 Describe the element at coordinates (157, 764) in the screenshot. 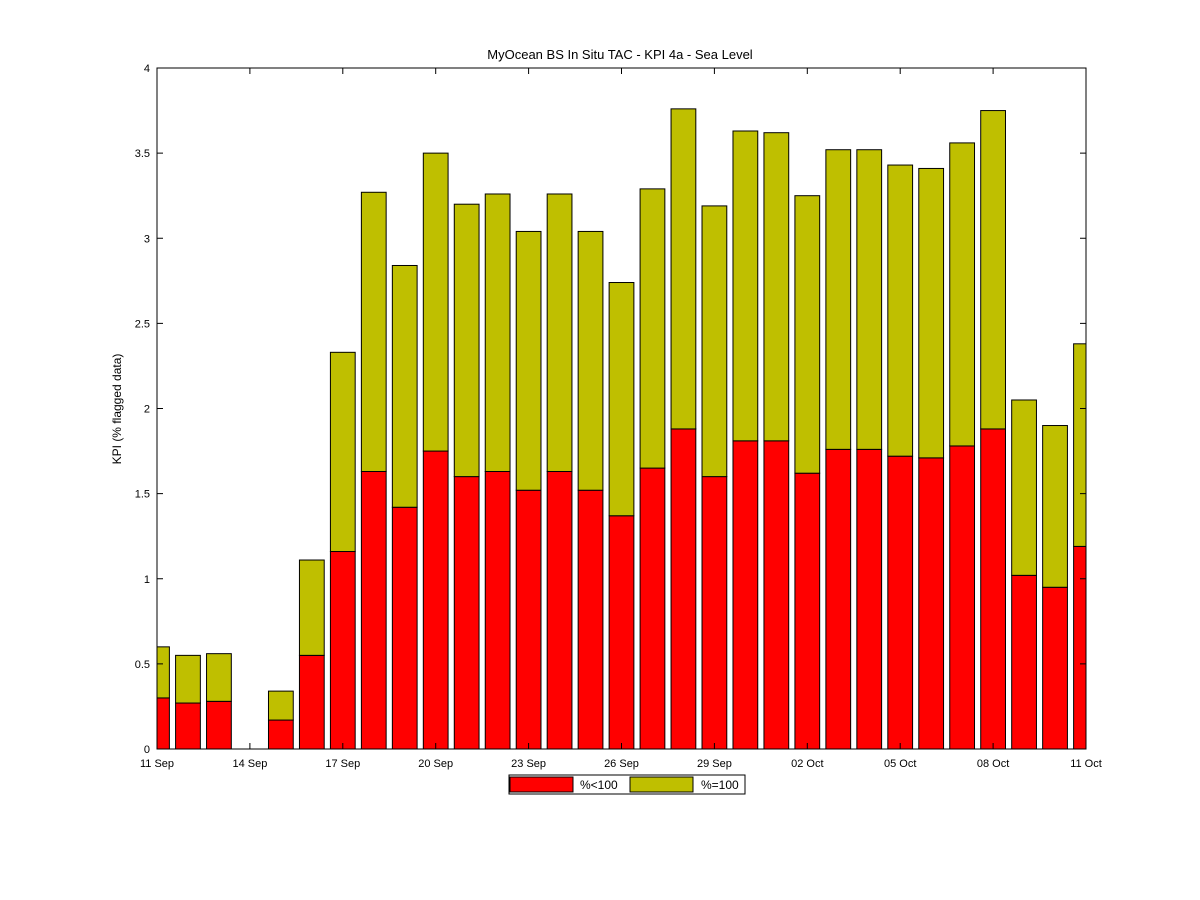

I see `x-tick-label: 11 Sep` at that location.